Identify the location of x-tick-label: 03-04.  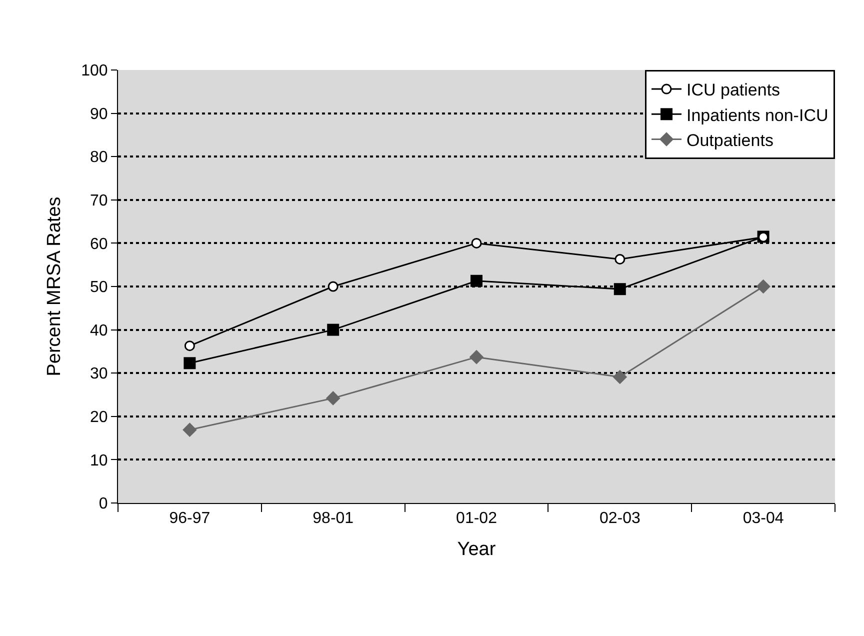
(763, 519).